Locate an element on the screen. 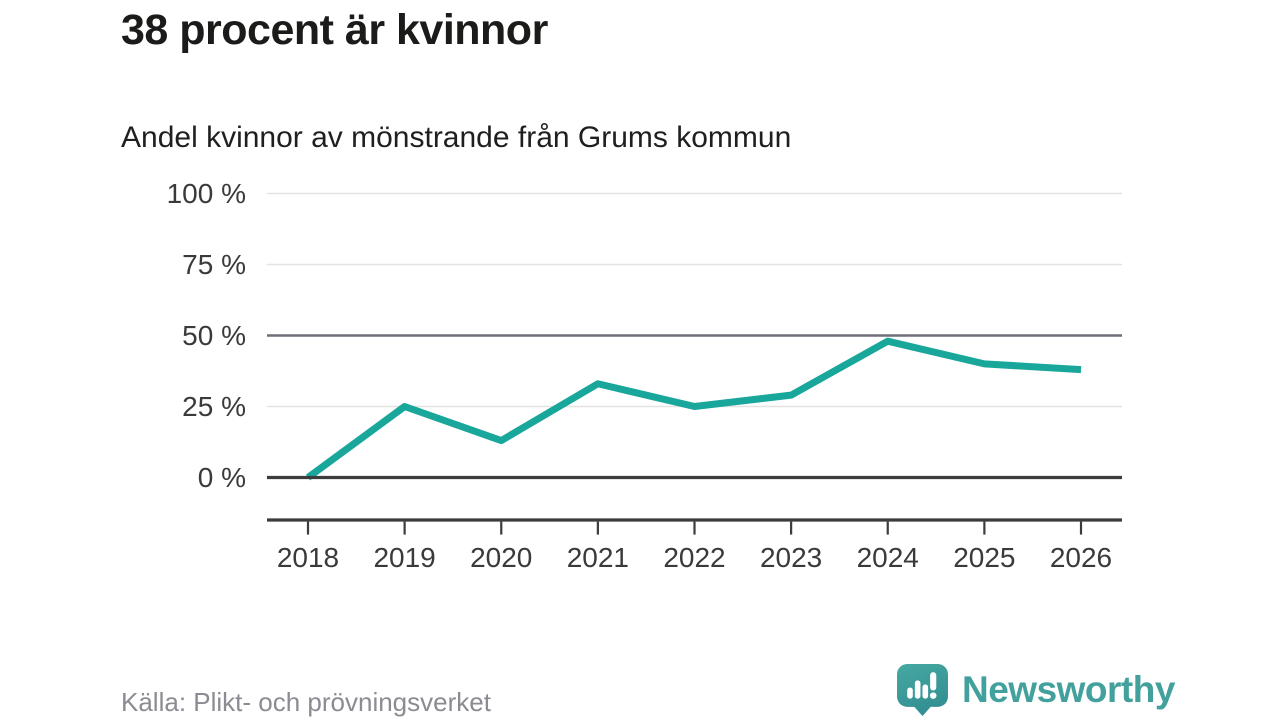 The width and height of the screenshot is (1280, 720). x-tick-label: 2021 is located at coordinates (598, 557).